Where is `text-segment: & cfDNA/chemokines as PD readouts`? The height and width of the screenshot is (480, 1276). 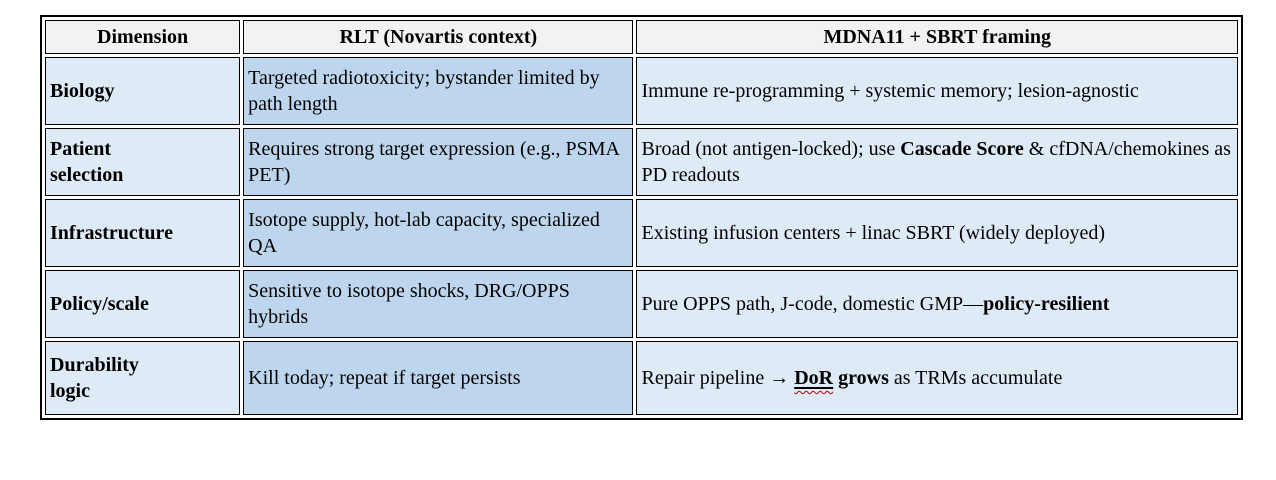 text-segment: & cfDNA/chemokines as PD readouts is located at coordinates (936, 161).